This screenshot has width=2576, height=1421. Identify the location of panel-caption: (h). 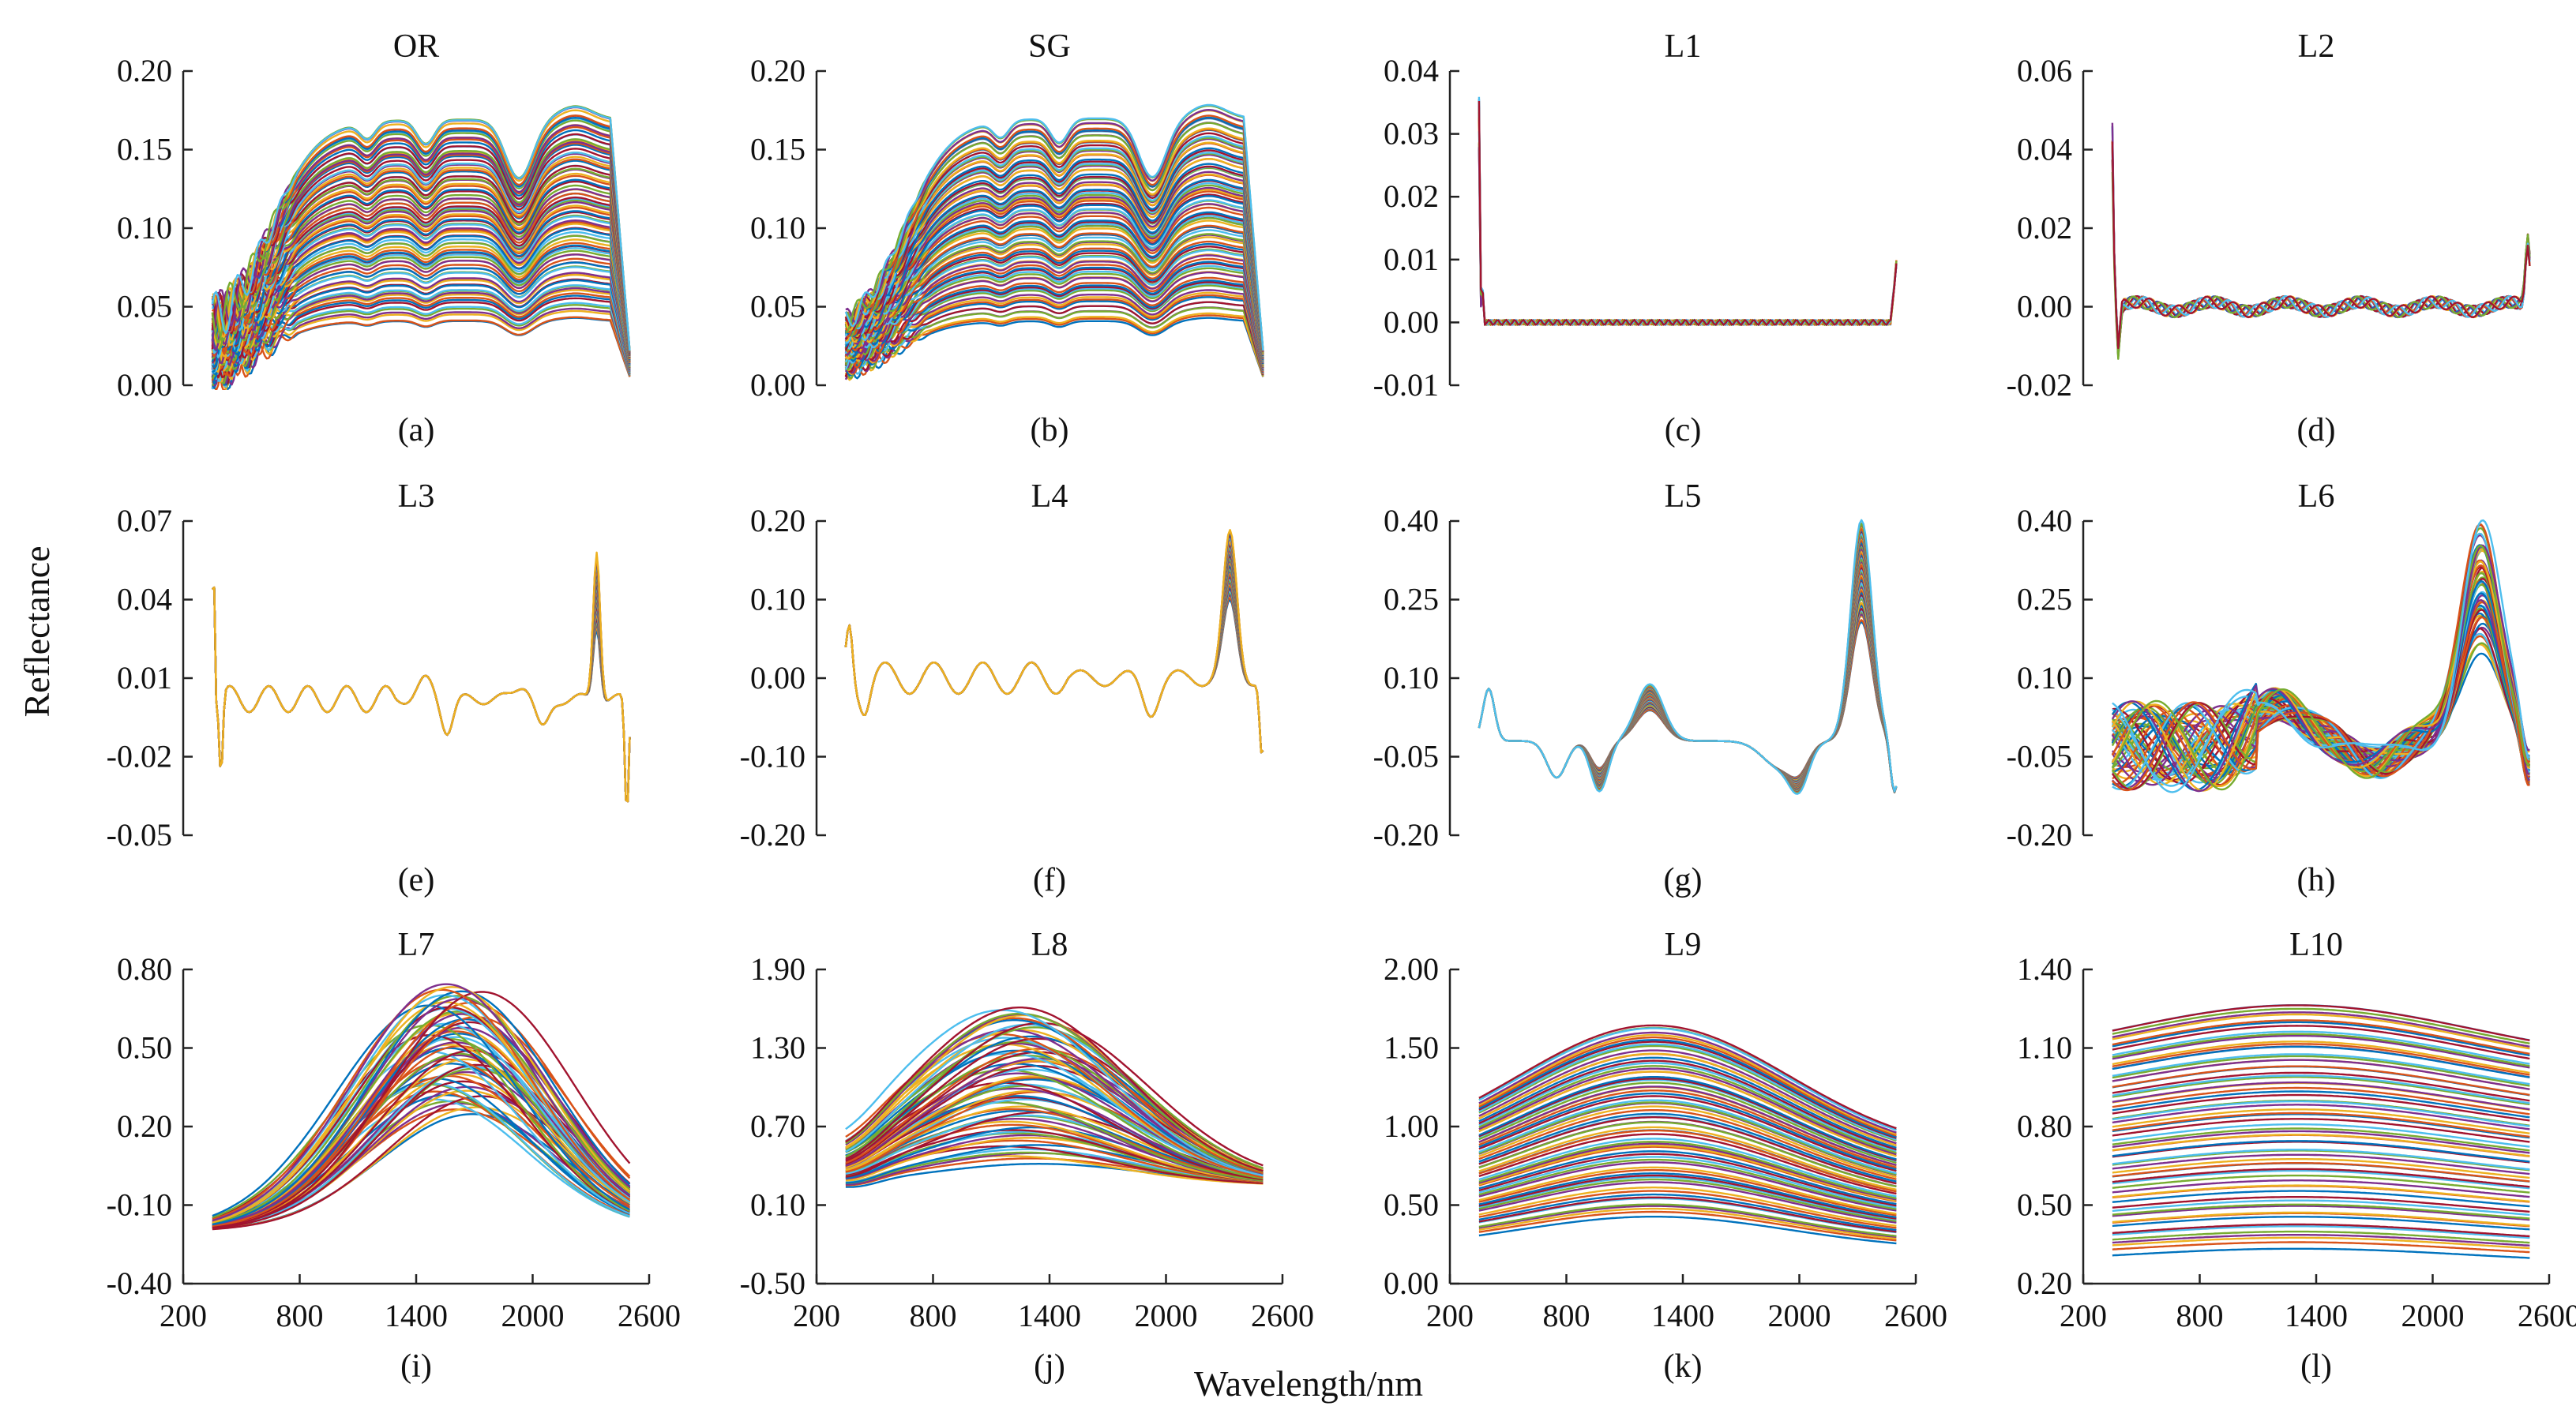
(2316, 880).